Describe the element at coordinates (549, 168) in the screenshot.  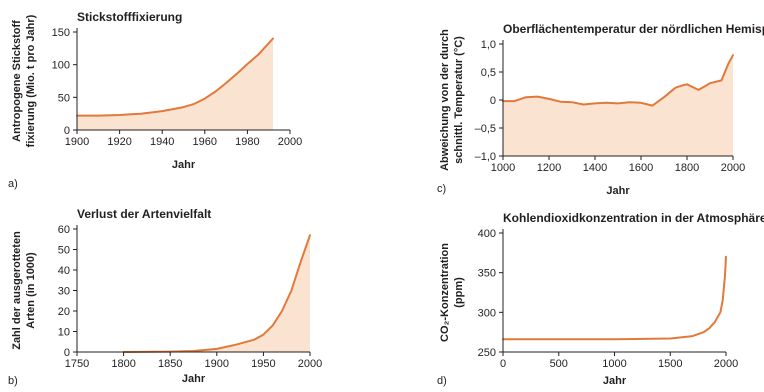
I see `x-tick-label: 1200` at that location.